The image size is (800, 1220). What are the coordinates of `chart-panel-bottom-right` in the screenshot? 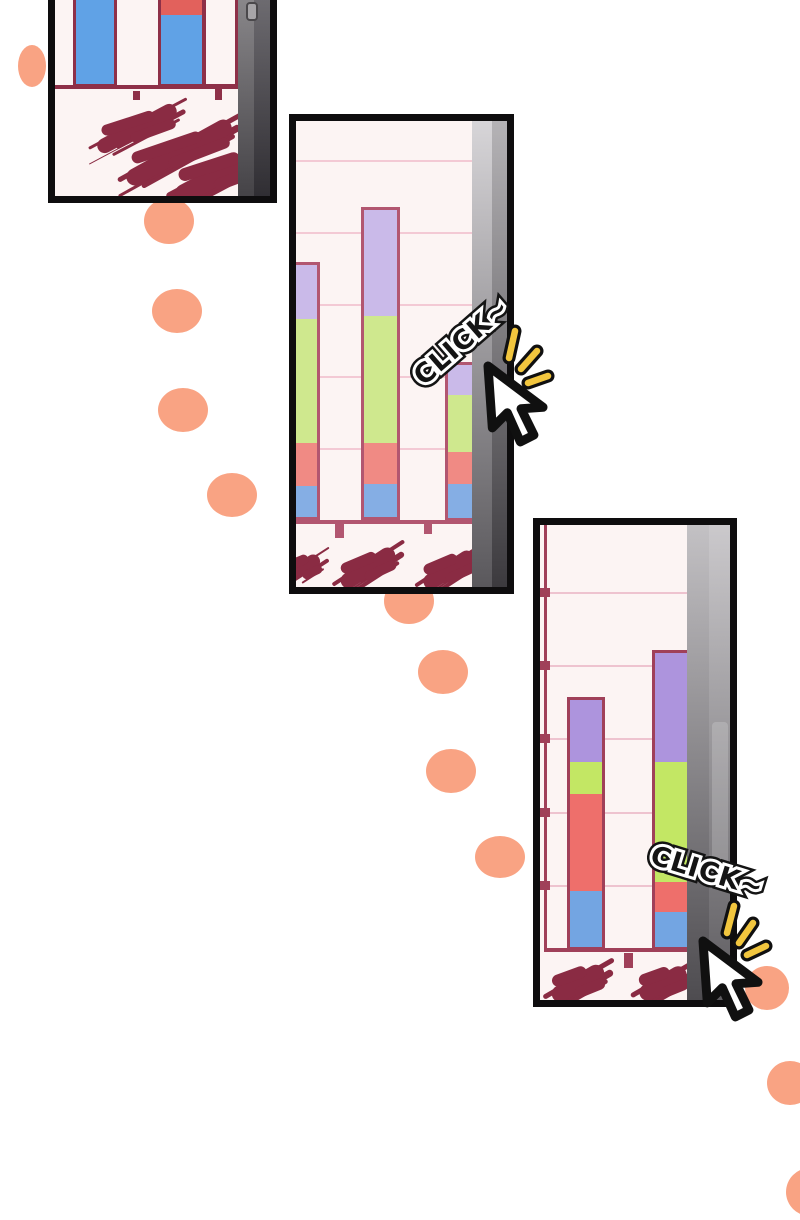 It's located at (635, 762).